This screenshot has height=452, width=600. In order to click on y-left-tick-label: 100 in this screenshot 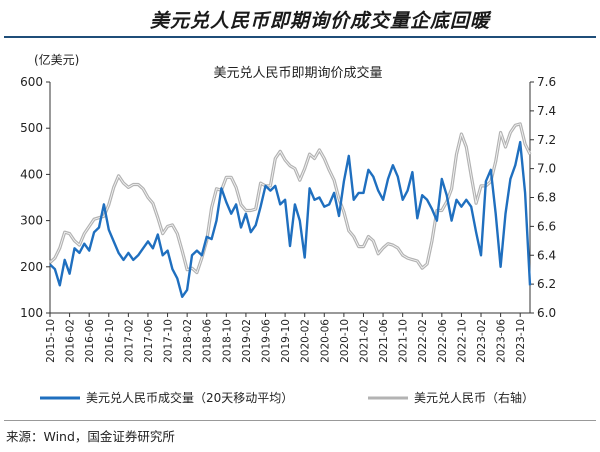, I will do `click(31, 313)`.